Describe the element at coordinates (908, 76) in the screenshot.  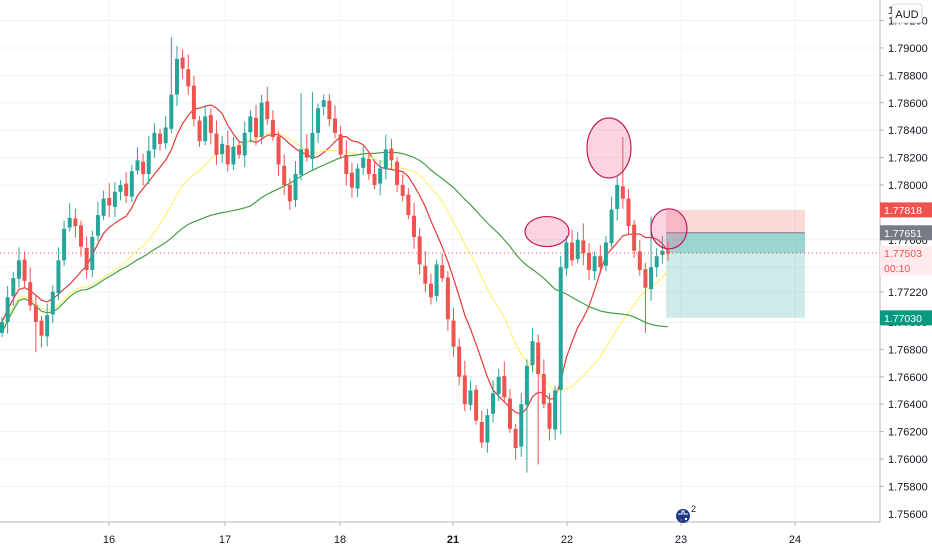
I see `price-tick-label: 1.78800` at that location.